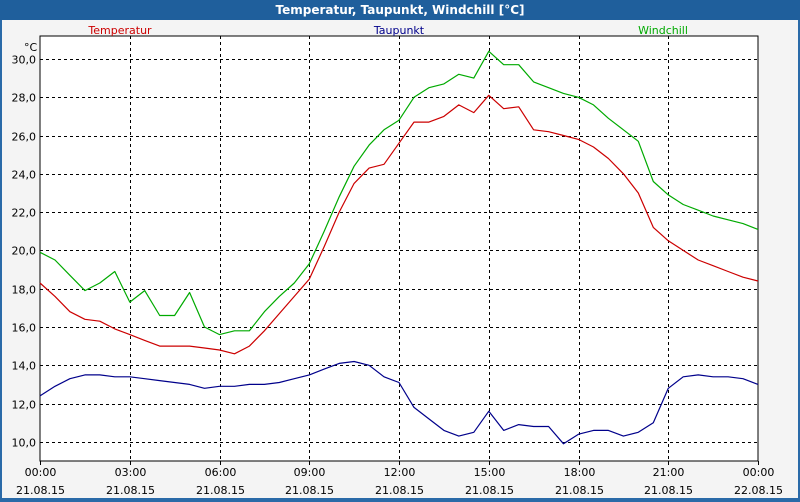 Image resolution: width=800 pixels, height=502 pixels. I want to click on x-tick-time-label: 21:00, so click(669, 472).